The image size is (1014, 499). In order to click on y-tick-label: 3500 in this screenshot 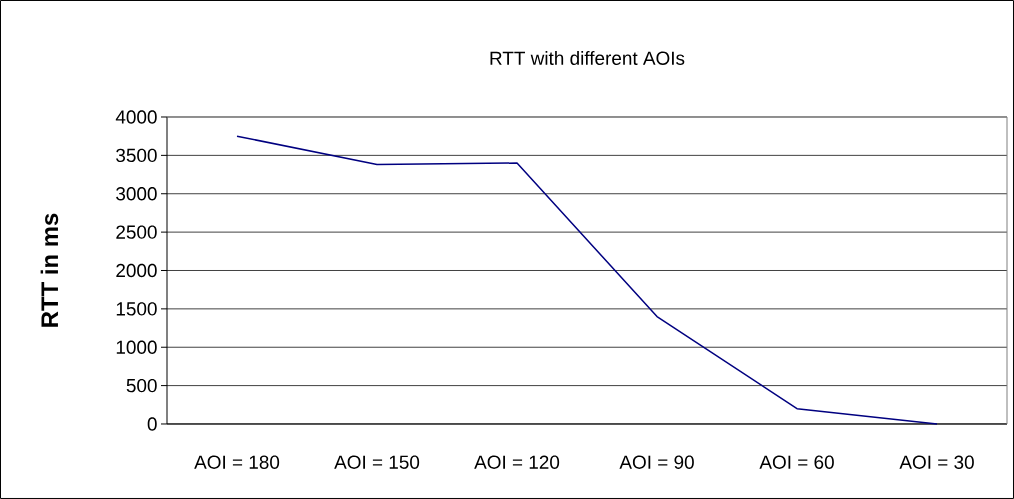, I will do `click(136, 155)`.